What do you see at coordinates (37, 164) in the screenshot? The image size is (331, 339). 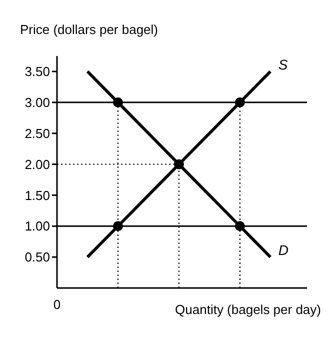 I see `y-tick-label: 2.00` at bounding box center [37, 164].